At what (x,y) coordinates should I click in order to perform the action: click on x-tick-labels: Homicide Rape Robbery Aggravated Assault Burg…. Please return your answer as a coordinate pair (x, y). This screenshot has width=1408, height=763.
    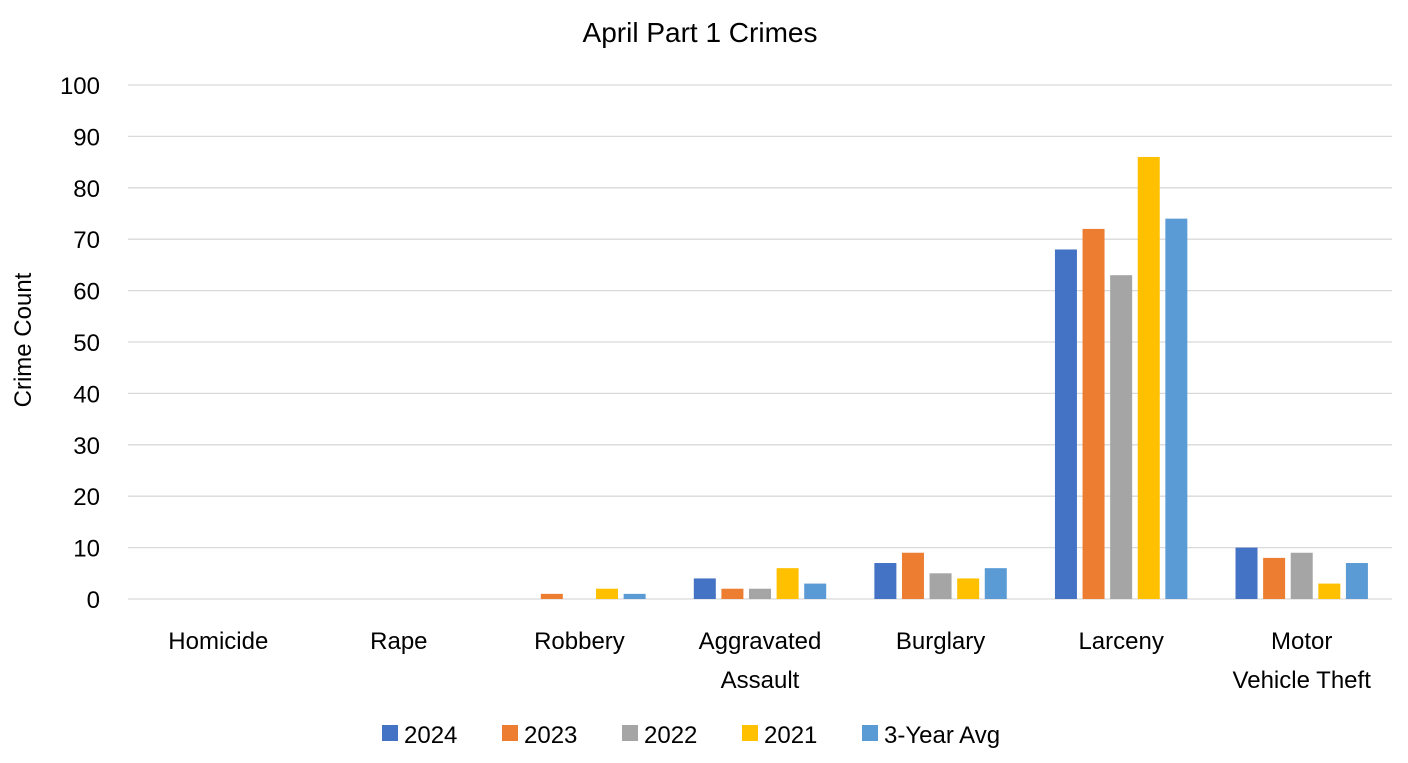
    Looking at the image, I should click on (769, 661).